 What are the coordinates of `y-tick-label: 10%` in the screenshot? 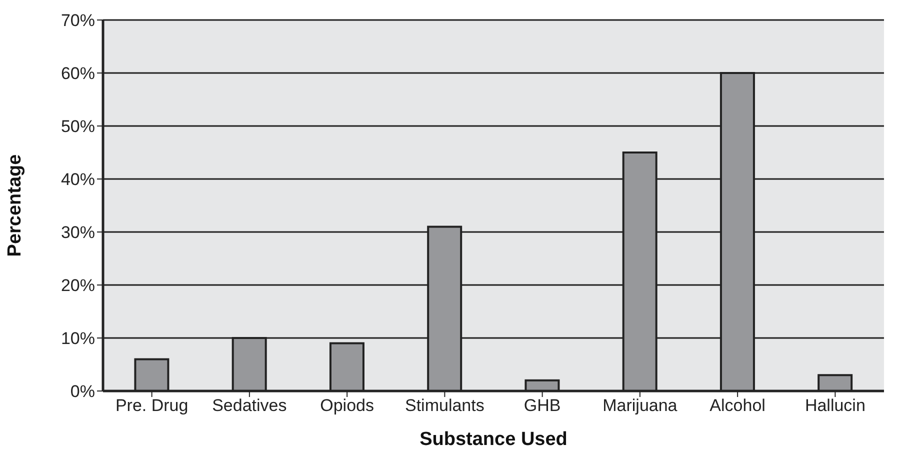 It's located at (77, 338).